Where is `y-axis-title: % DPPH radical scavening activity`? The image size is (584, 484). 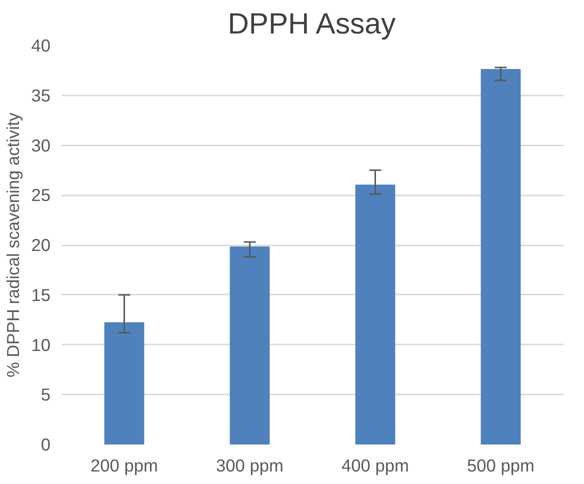 y-axis-title: % DPPH radical scavening activity is located at coordinates (13, 245).